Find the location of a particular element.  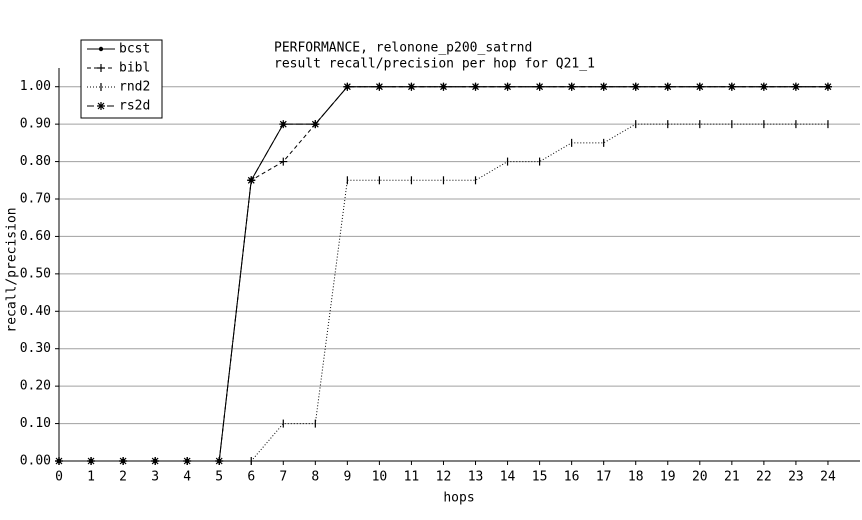

x-tick-label: 15 is located at coordinates (540, 477).